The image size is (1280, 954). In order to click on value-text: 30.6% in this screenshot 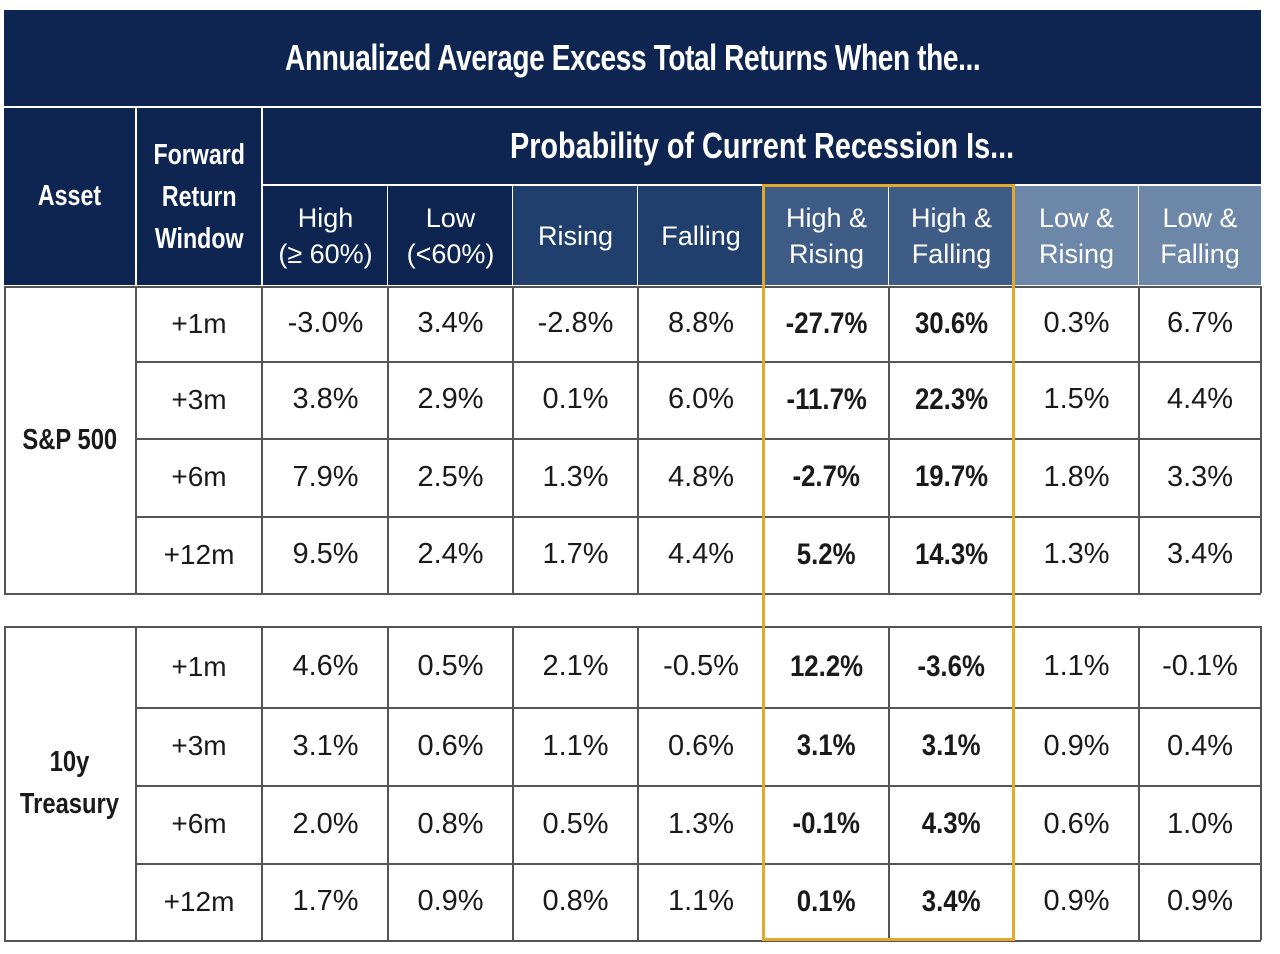, I will do `click(951, 323)`.